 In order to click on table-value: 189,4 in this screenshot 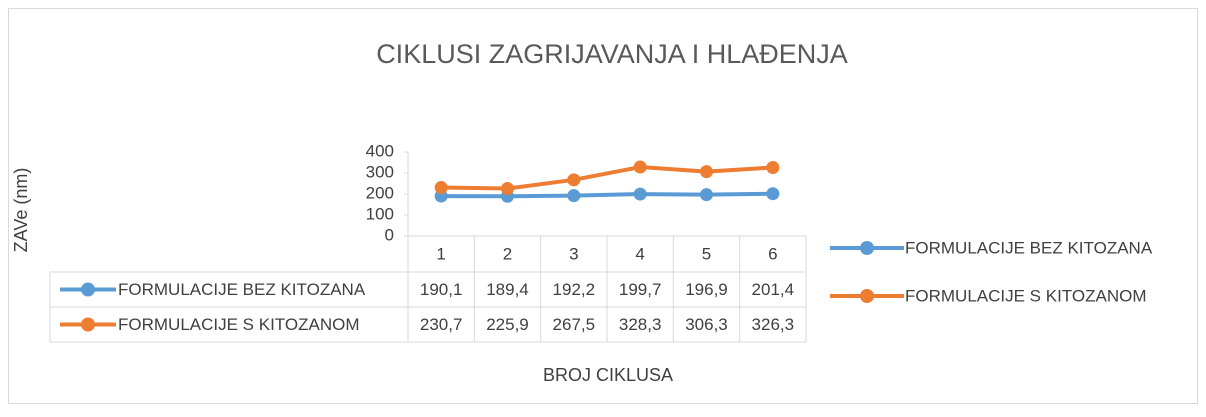, I will do `click(507, 289)`.